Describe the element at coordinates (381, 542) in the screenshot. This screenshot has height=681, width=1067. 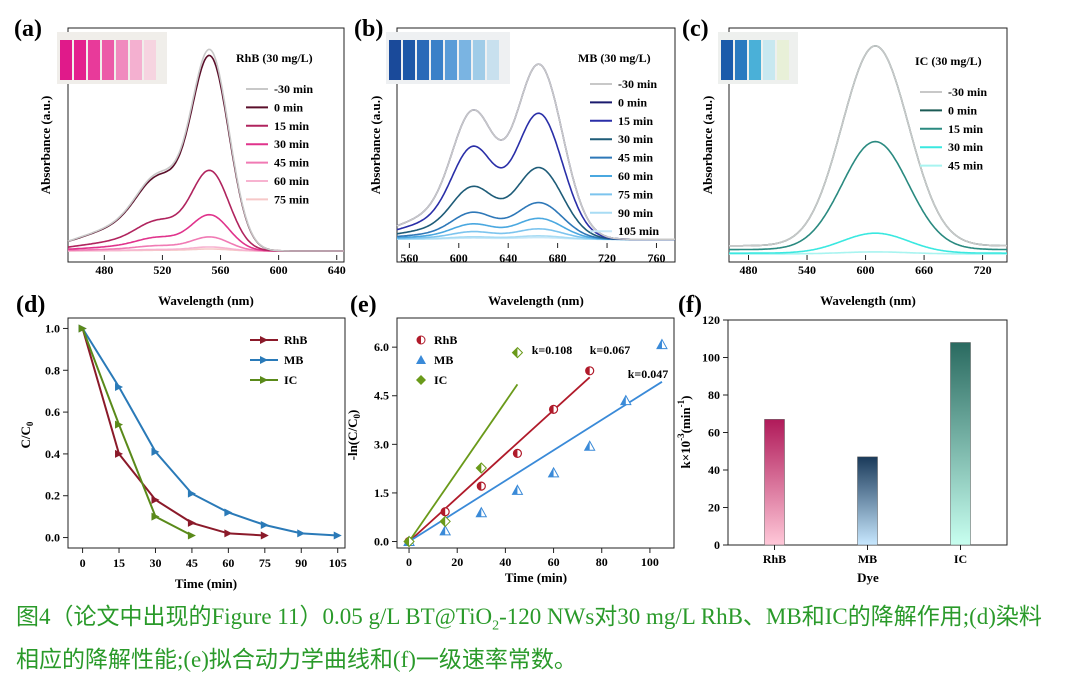
I see `y-tick-label: 0.0` at that location.